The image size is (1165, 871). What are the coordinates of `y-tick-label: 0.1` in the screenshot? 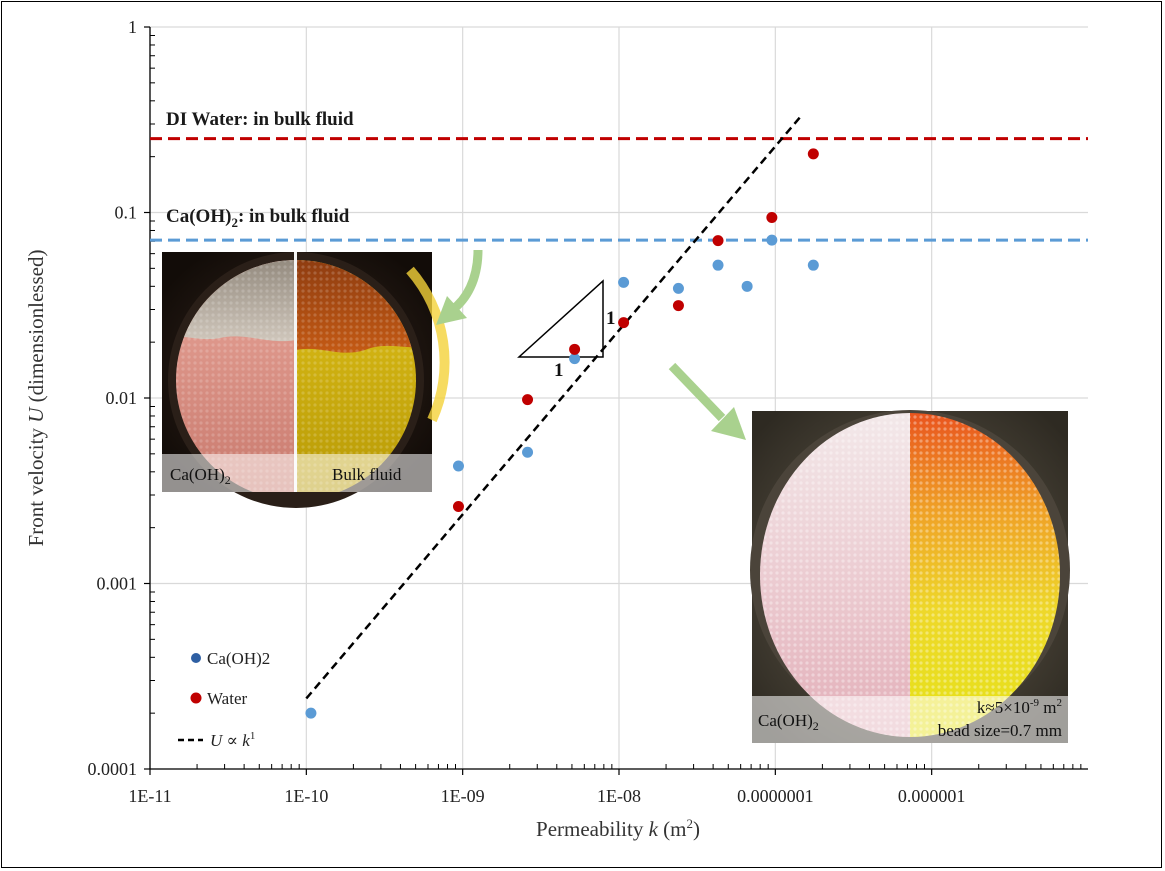 It's located at (126, 213).